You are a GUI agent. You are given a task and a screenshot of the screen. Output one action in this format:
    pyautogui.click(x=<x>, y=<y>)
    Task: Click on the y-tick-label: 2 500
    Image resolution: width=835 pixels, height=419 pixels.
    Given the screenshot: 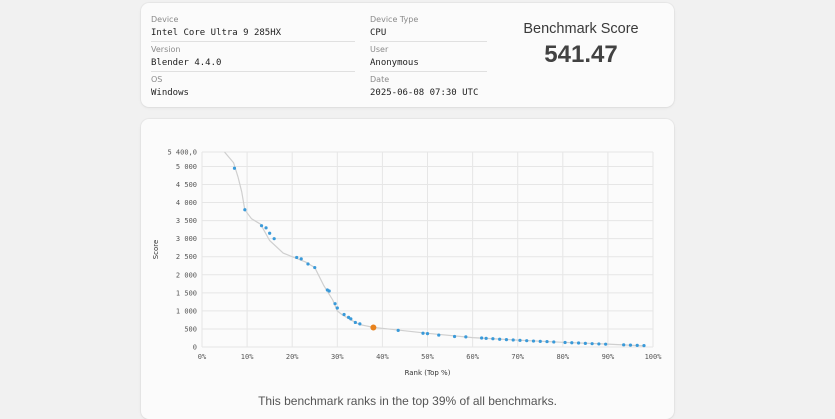 What is the action you would take?
    pyautogui.click(x=186, y=257)
    